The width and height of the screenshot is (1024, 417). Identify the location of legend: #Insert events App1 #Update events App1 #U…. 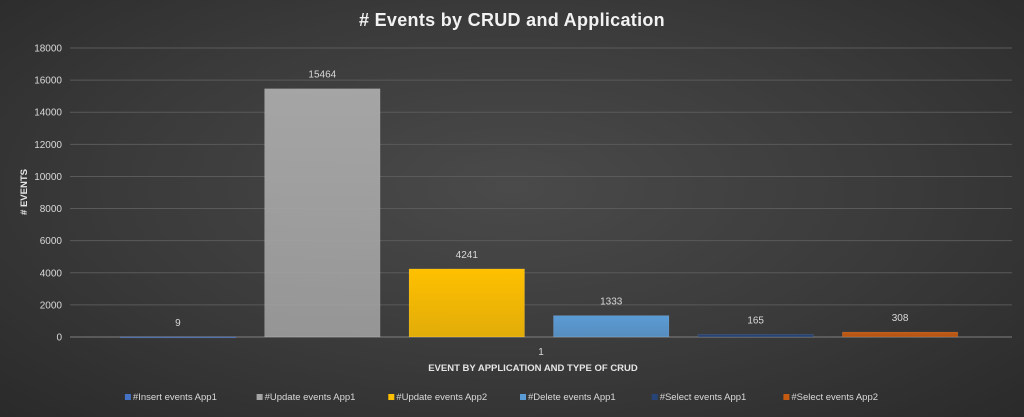
(501, 397).